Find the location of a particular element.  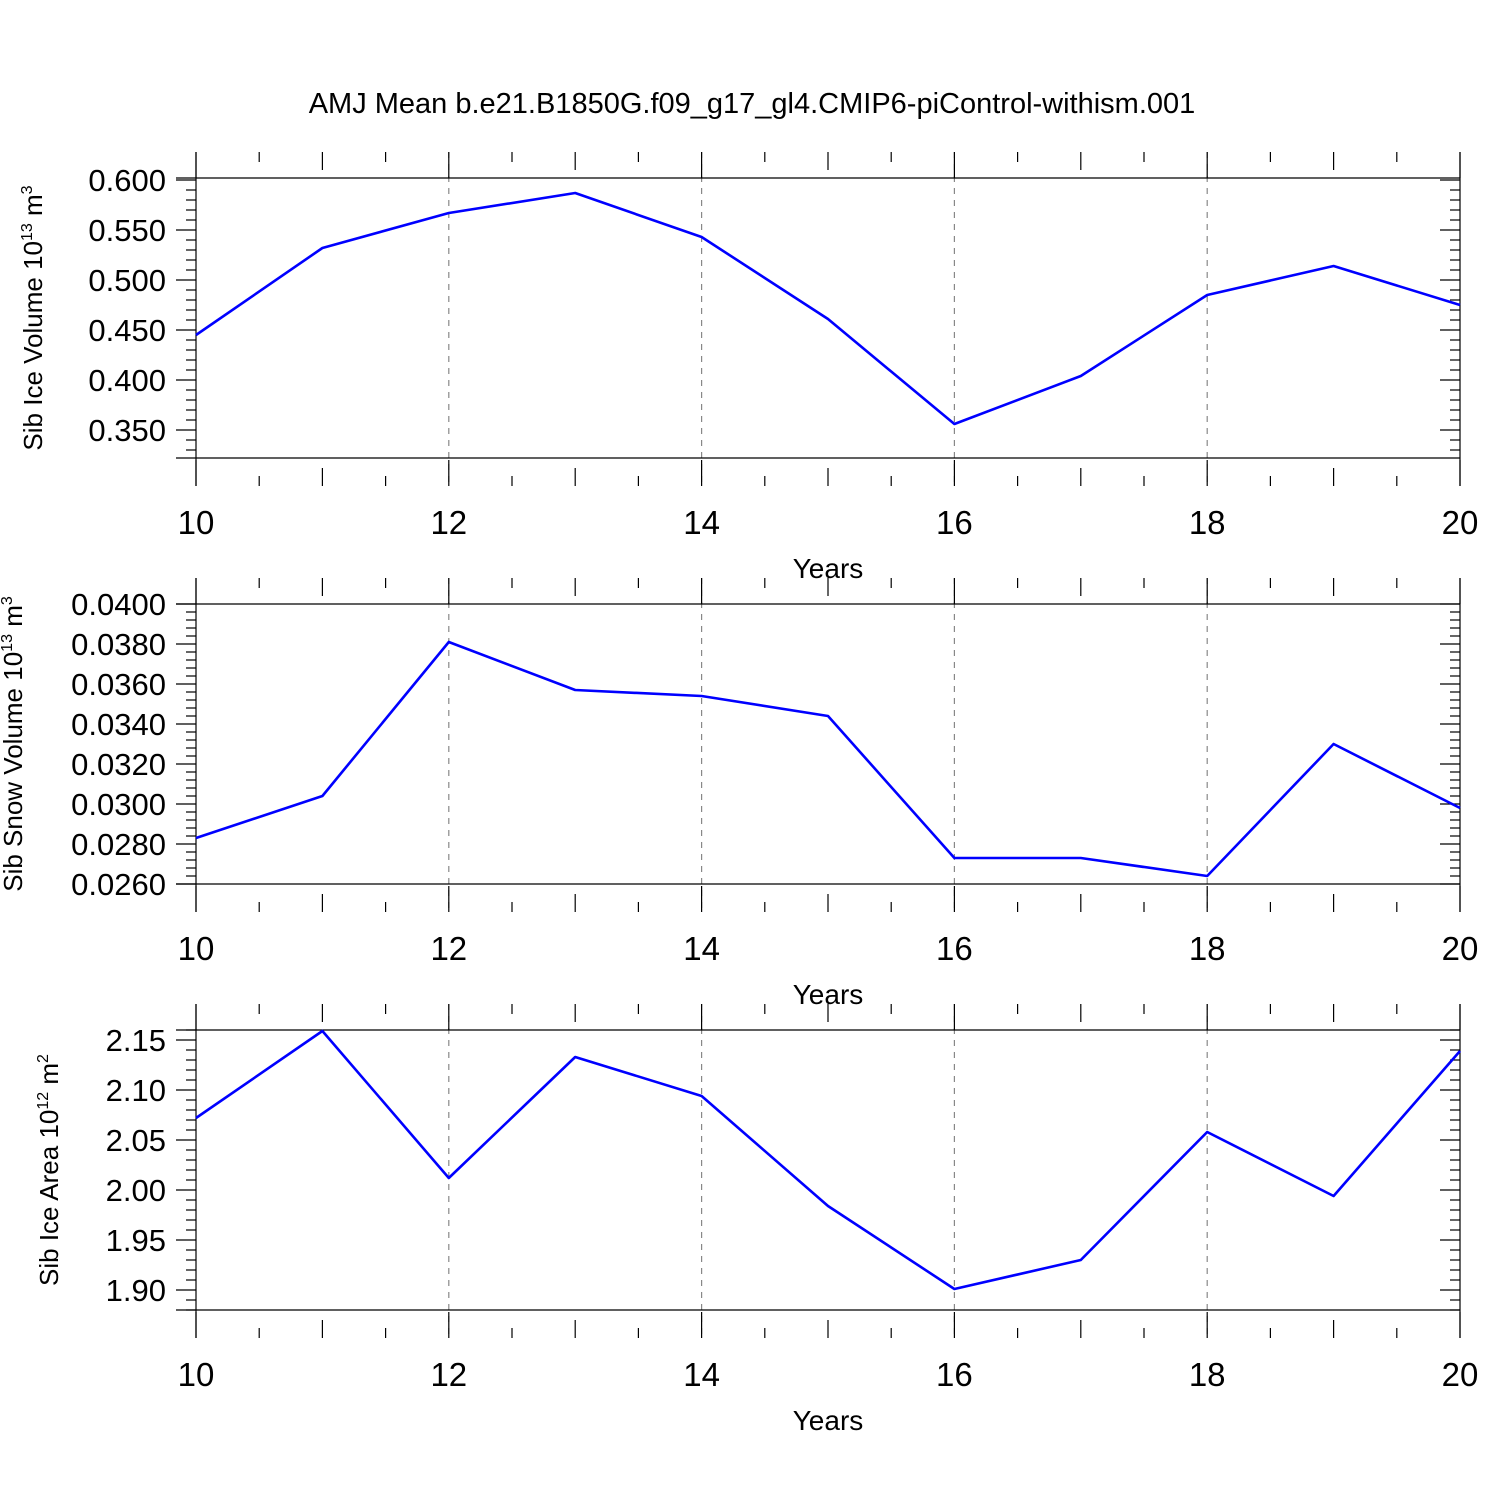

y-tick-label: 0.550 is located at coordinates (127, 230).